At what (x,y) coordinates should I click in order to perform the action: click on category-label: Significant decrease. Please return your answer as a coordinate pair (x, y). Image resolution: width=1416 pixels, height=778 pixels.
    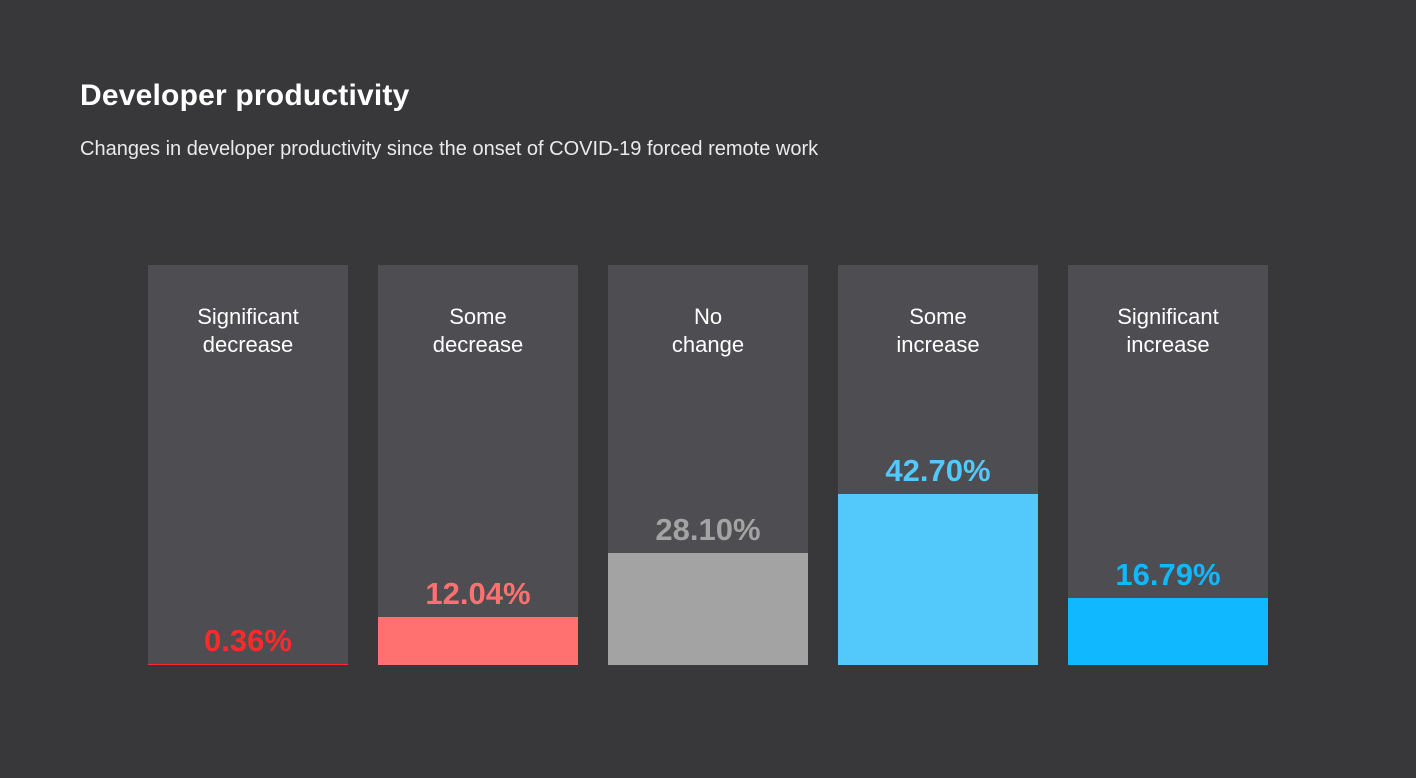
    Looking at the image, I should click on (248, 330).